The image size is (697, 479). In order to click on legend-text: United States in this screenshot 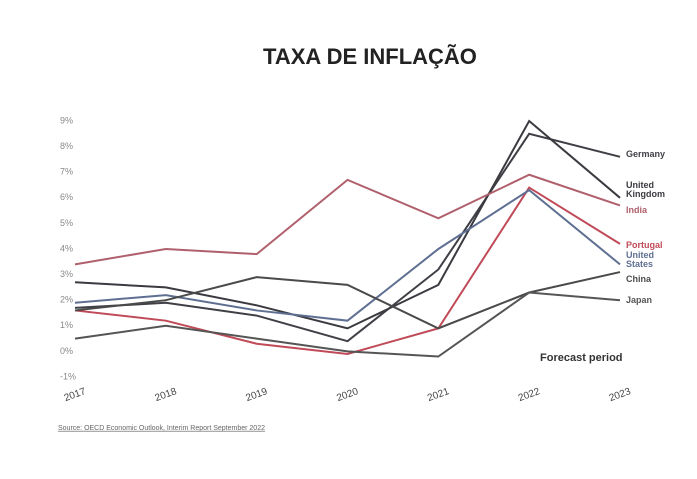, I will do `click(640, 260)`.